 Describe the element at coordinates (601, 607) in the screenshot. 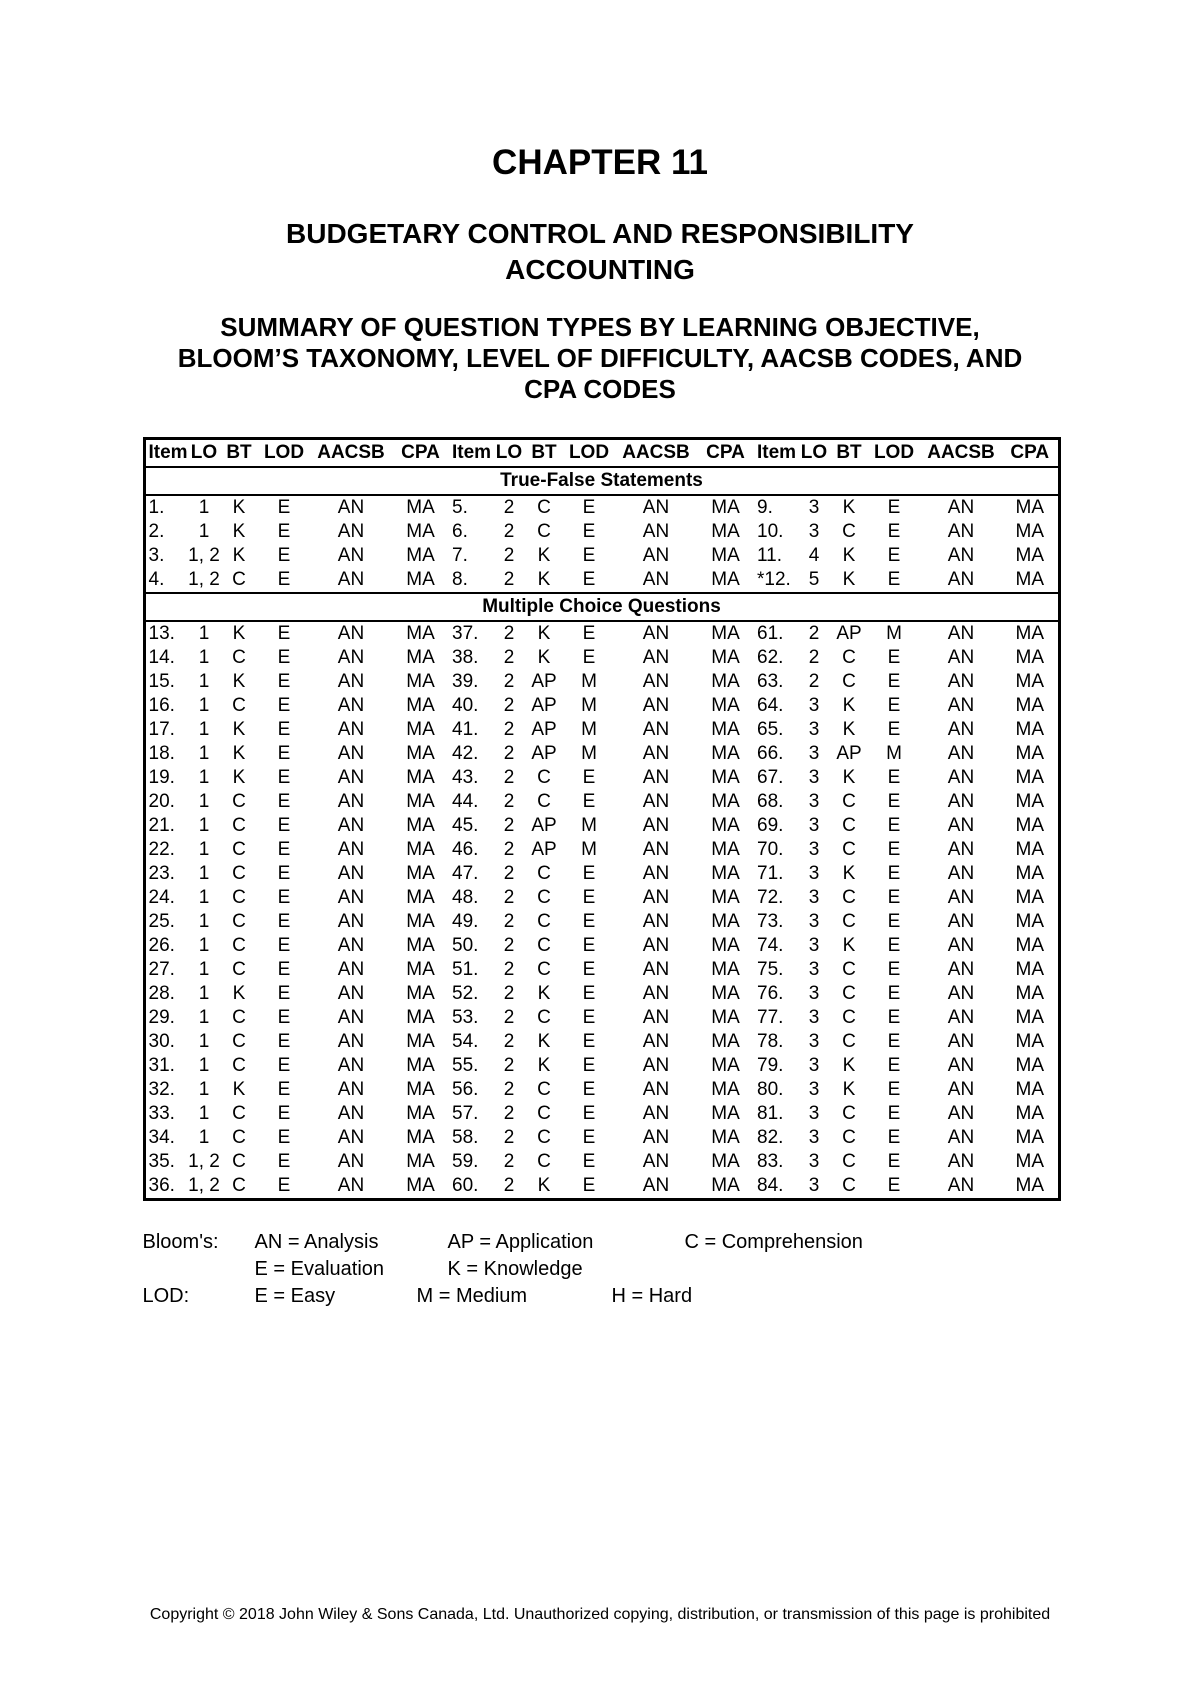

I see `section-title: Multiple Choice Questions` at that location.